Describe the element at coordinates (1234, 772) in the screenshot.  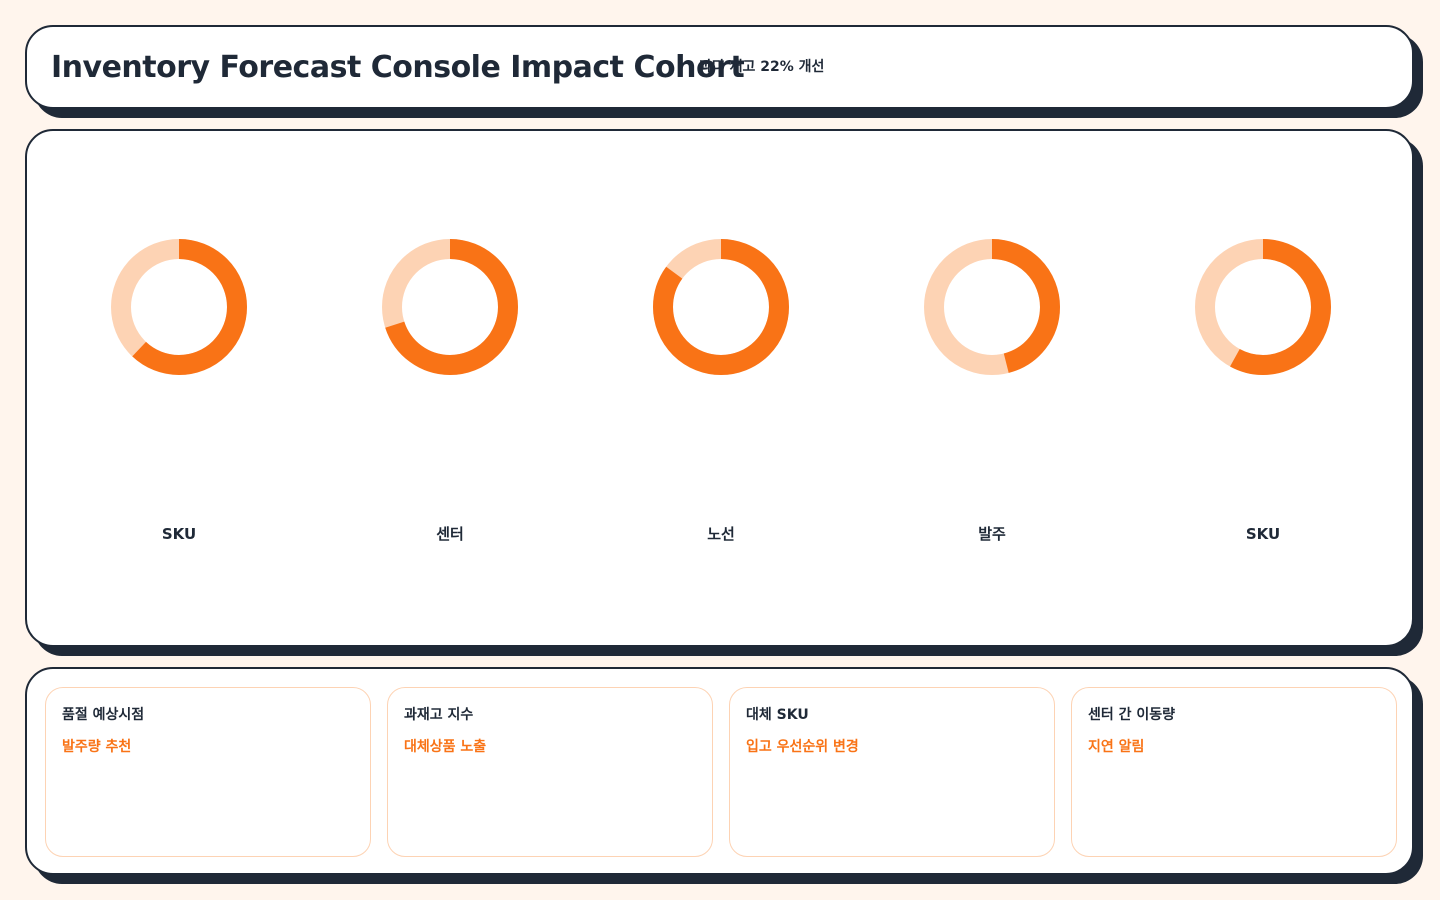
I see `metric-card: 센터 간 이동량 지연 알림` at that location.